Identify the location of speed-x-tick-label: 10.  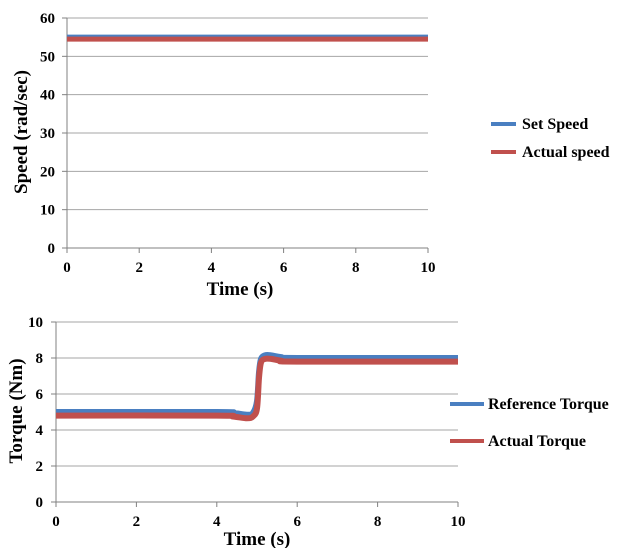
(428, 268).